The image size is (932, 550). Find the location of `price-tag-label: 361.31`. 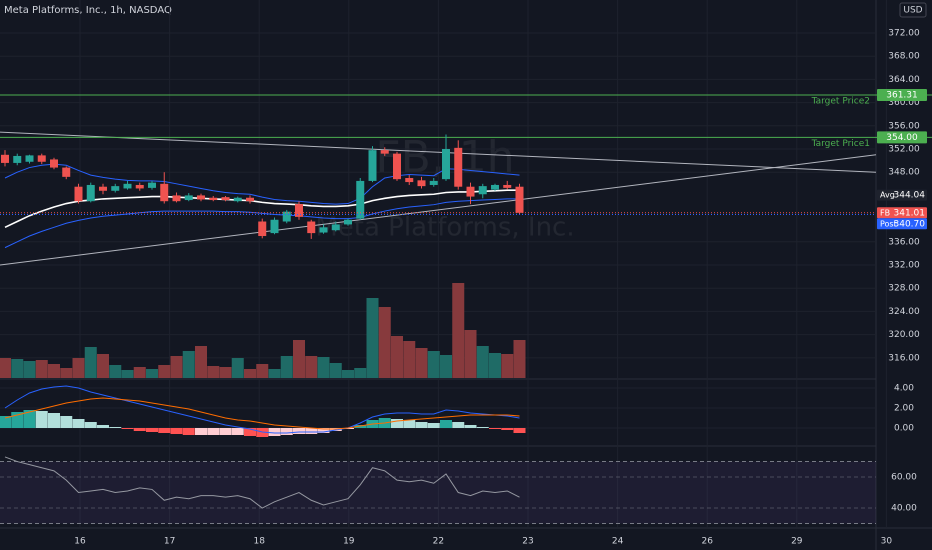

price-tag-label: 361.31 is located at coordinates (902, 96).